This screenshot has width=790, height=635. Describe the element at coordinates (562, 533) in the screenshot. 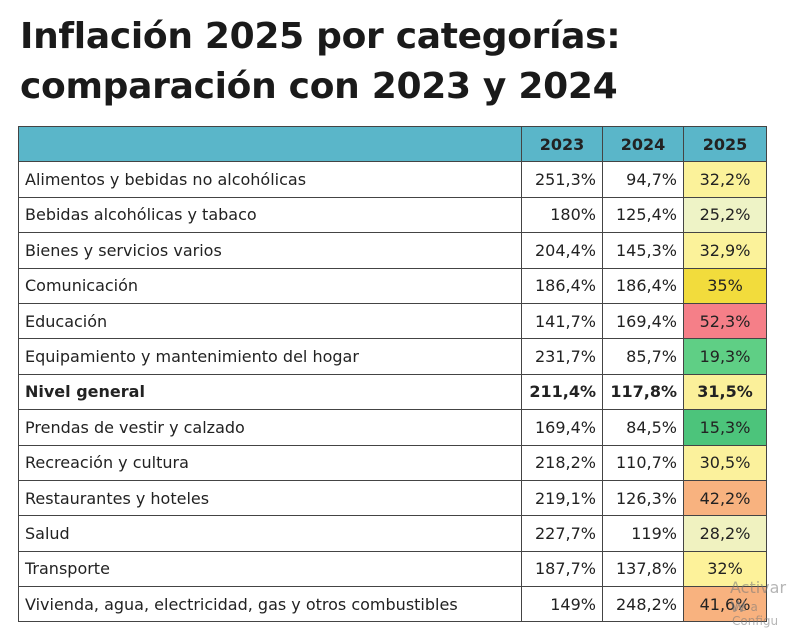

I see `value-cell: 227,7%` at that location.